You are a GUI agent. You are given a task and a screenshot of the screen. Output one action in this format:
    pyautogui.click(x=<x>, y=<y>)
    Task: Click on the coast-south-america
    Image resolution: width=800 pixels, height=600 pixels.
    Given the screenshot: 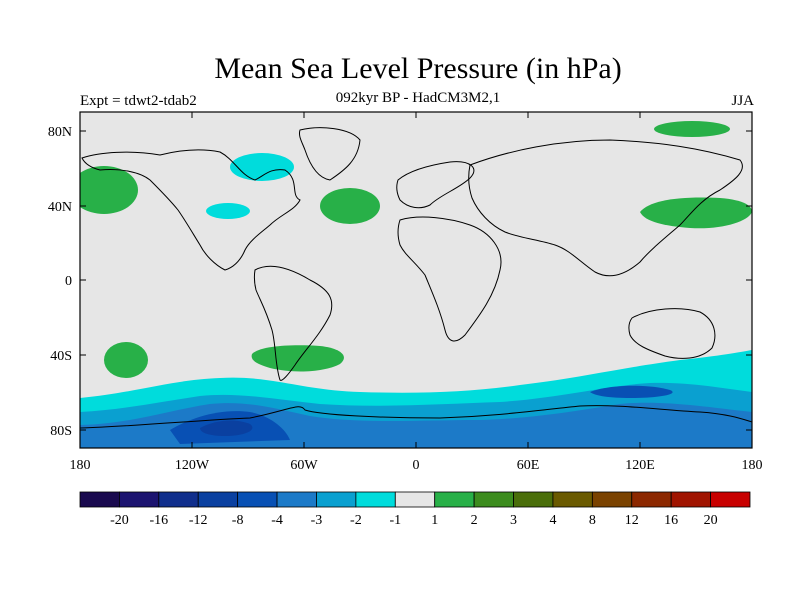 What is the action you would take?
    pyautogui.click(x=293, y=323)
    